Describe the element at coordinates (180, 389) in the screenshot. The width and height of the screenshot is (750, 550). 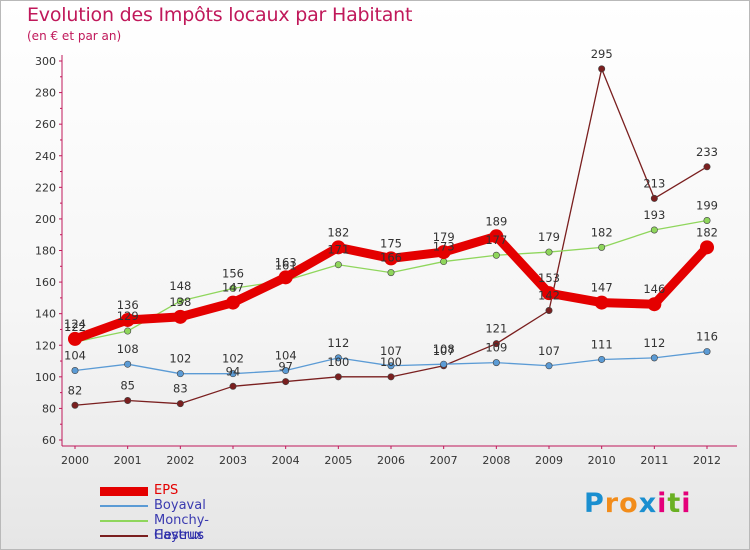
I see `data-label-hestrus: 83` at that location.